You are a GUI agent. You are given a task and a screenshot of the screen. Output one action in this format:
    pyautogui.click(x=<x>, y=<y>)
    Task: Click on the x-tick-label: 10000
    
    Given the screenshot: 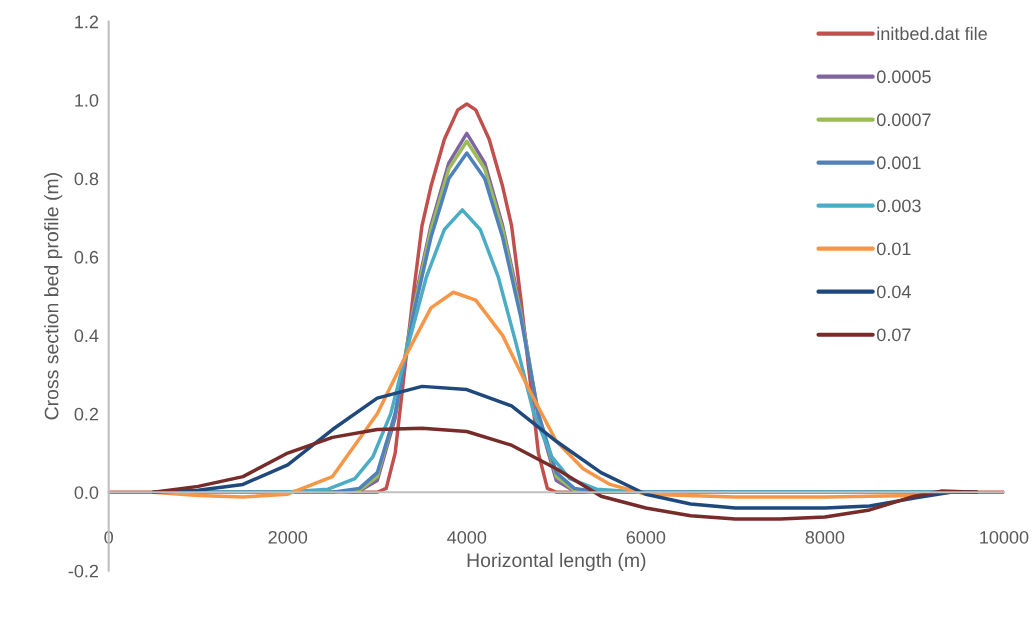 What is the action you would take?
    pyautogui.click(x=1004, y=537)
    